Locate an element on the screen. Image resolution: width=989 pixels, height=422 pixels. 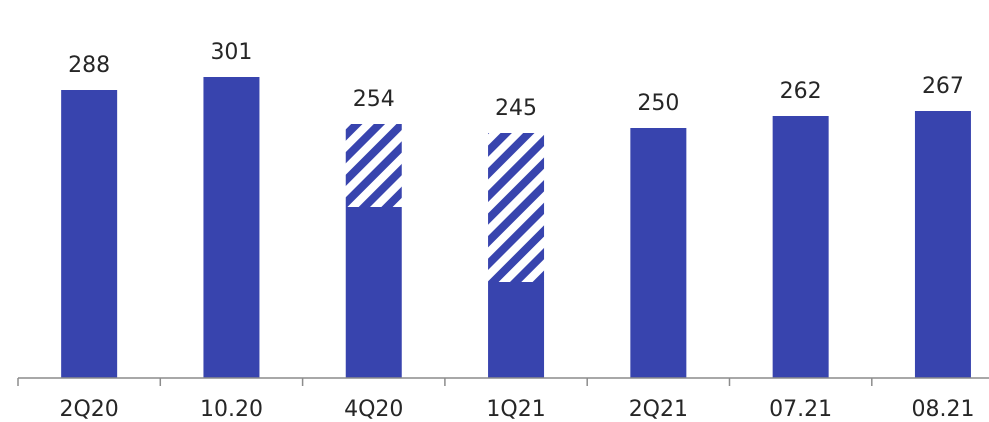
x-tick-label: 2Q20 is located at coordinates (88, 409).